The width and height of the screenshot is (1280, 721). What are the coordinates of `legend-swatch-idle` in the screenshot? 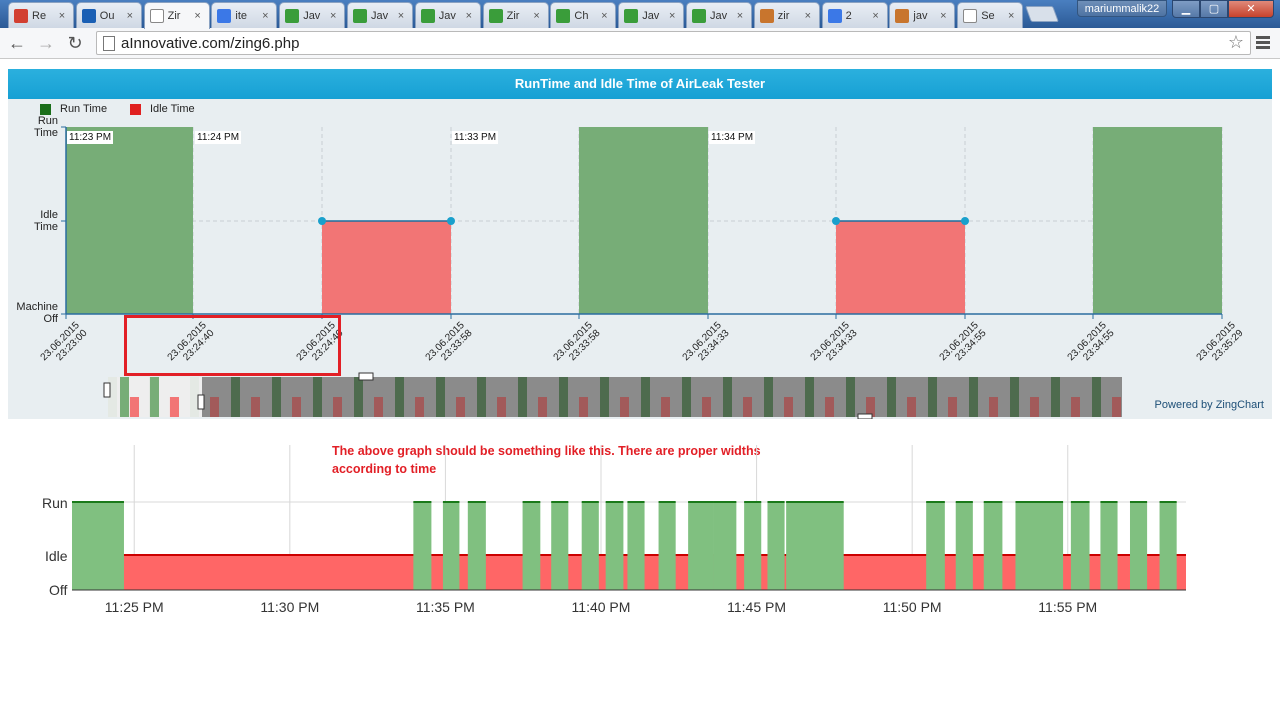 It's located at (135, 109).